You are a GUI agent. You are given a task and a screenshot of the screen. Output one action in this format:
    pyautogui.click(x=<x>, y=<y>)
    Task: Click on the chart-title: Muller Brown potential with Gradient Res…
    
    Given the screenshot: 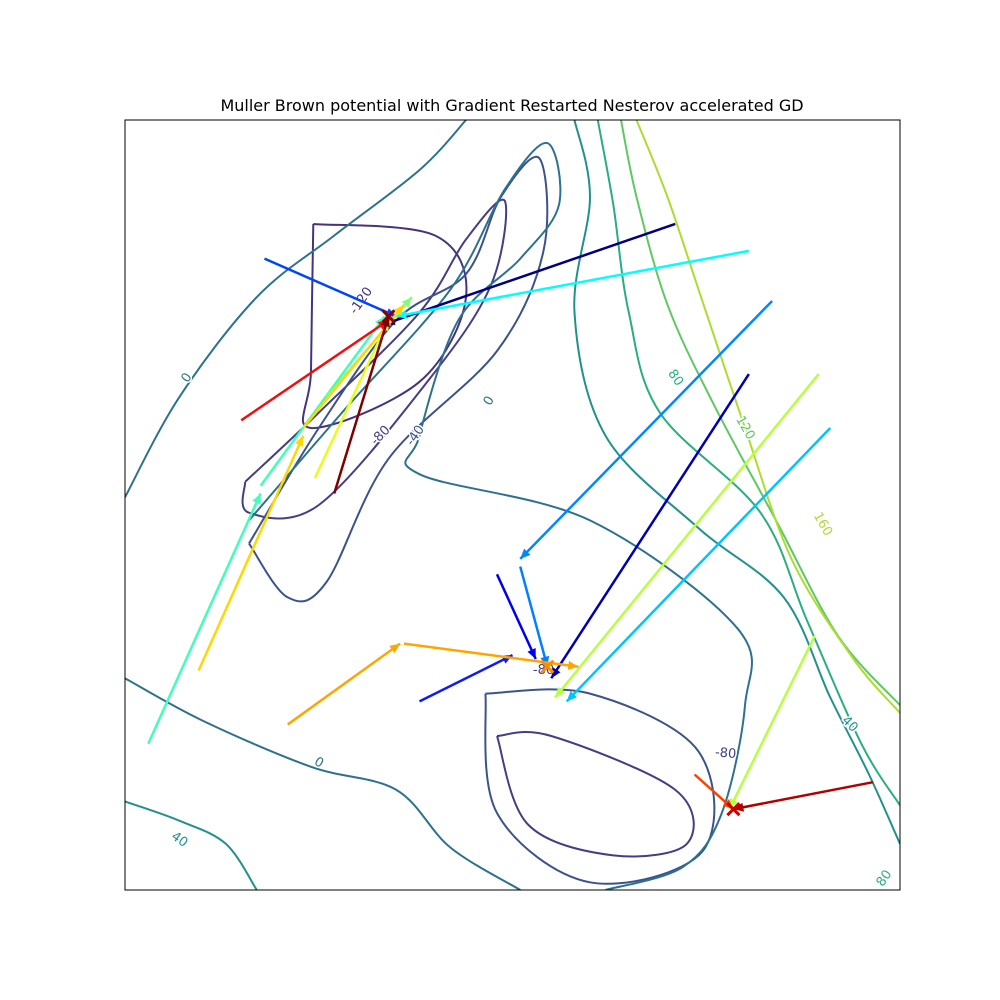 What is the action you would take?
    pyautogui.click(x=511, y=105)
    